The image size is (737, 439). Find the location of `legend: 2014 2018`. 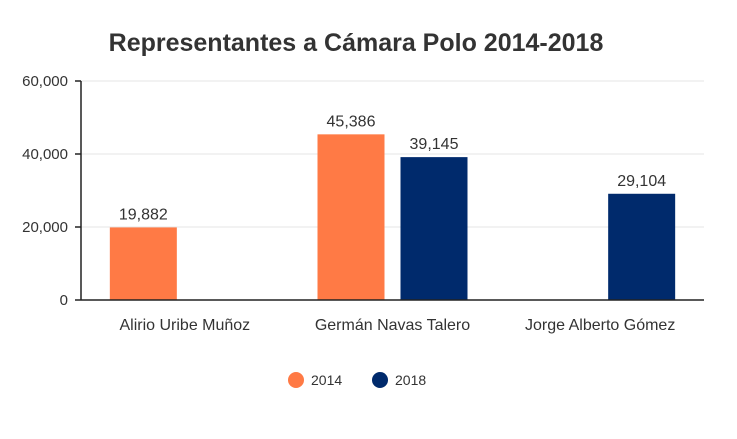

legend: 2014 2018 is located at coordinates (357, 380).